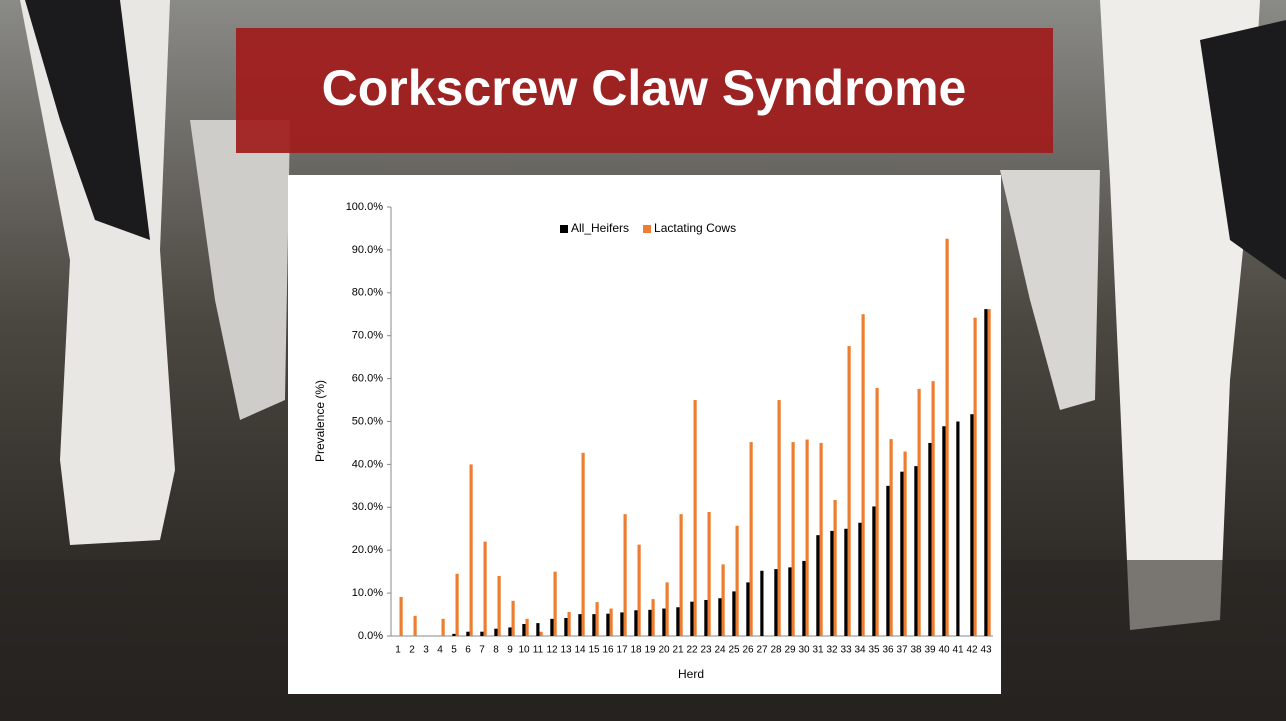 Image resolution: width=1286 pixels, height=721 pixels. I want to click on x-tick-label: 29, so click(790, 650).